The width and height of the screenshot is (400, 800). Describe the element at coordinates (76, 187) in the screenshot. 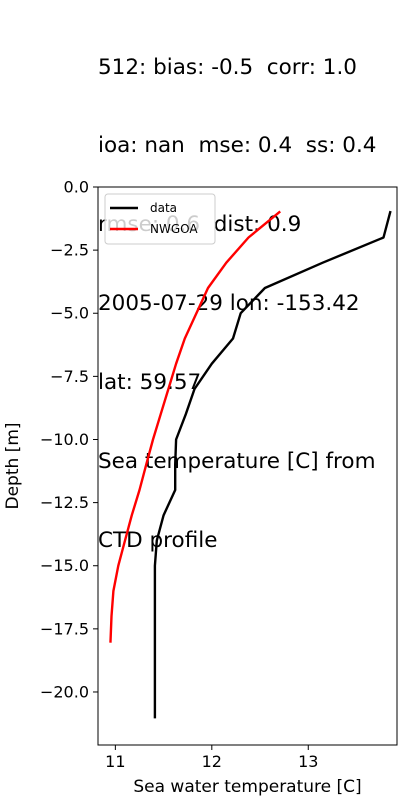

I see `y-tick-label: 0.0` at that location.